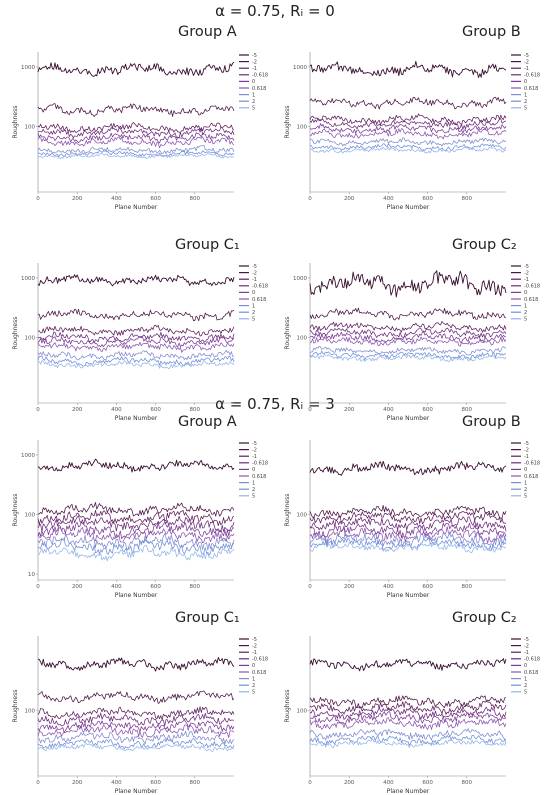 The height and width of the screenshot is (795, 550). I want to click on chart-title: Group C₁, so click(207, 245).